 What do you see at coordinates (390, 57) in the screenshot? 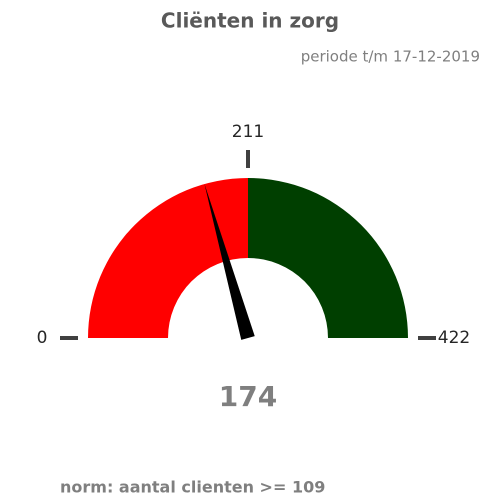
I see `chart-subtitle: periode t/m 17-12-2019` at bounding box center [390, 57].